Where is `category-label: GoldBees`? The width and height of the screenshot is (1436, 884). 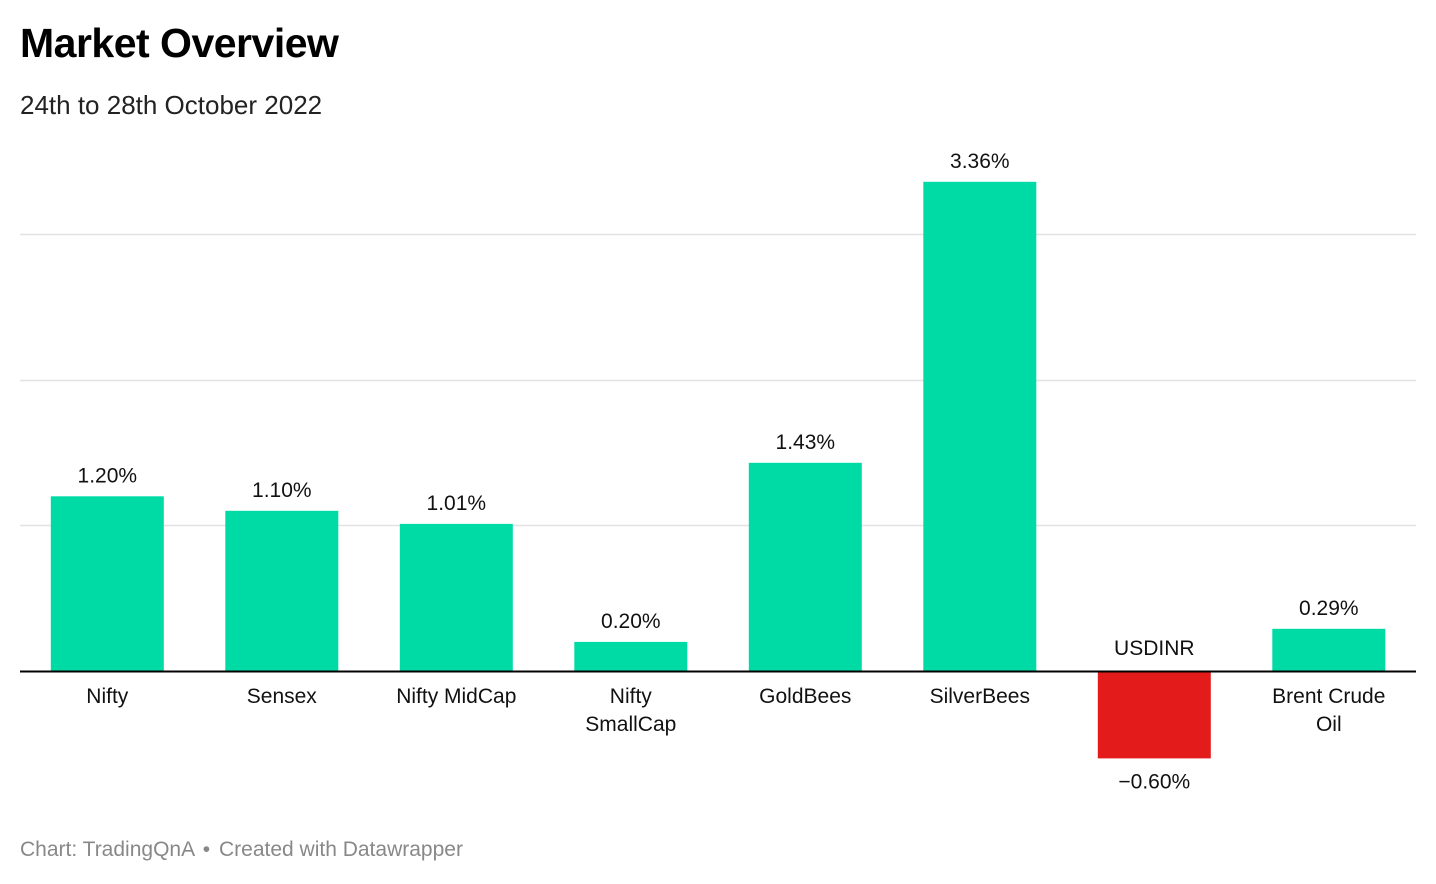
category-label: GoldBees is located at coordinates (805, 696).